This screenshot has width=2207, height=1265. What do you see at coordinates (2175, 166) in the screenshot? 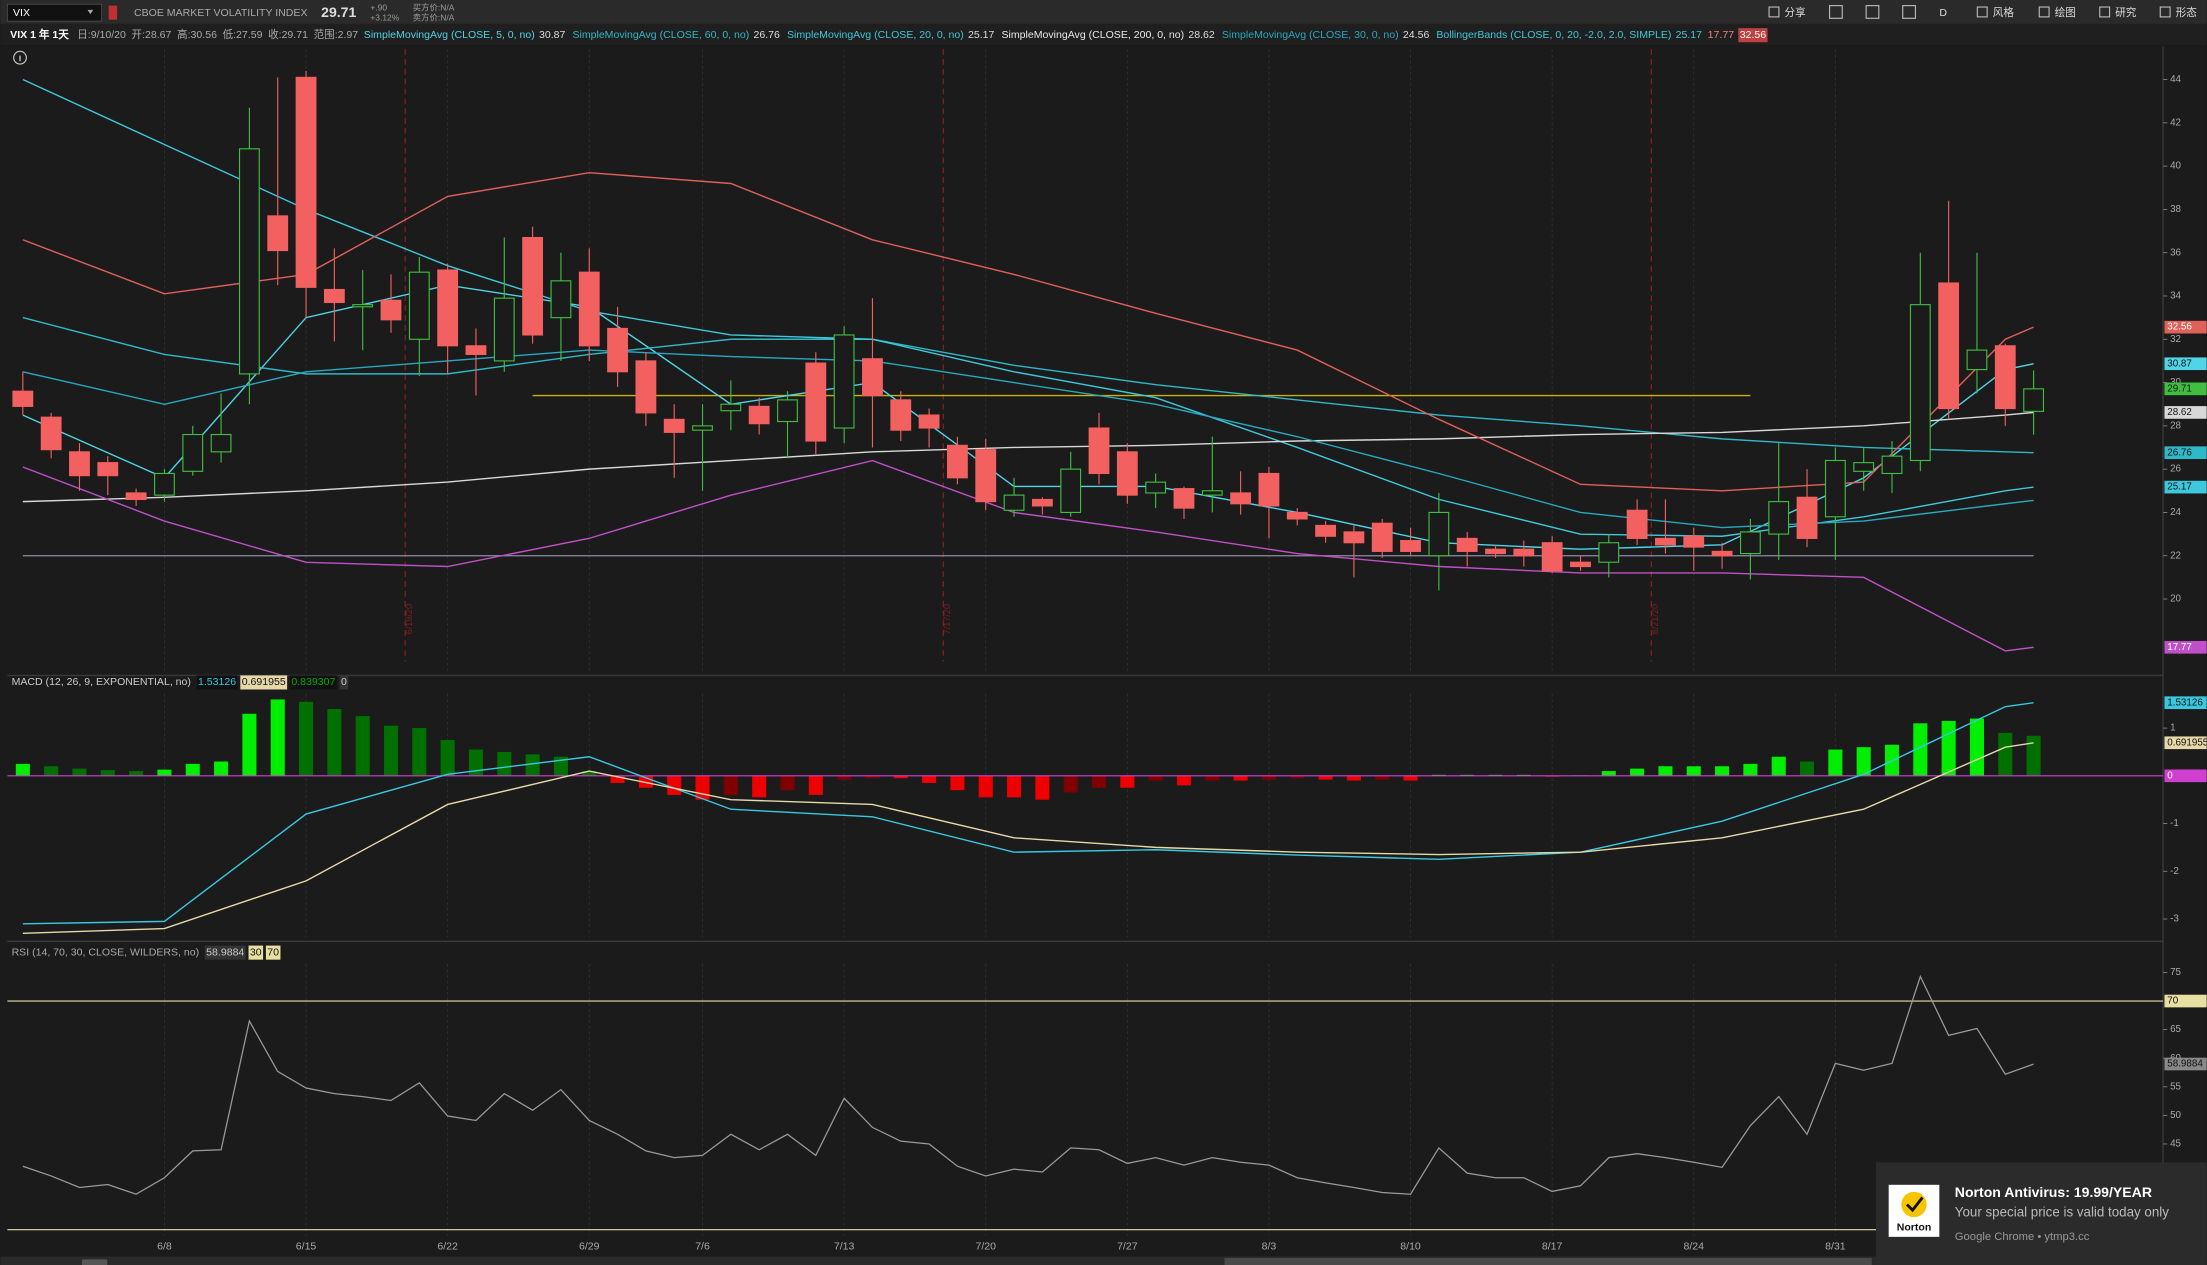
I see `y-tick-label: 40` at bounding box center [2175, 166].